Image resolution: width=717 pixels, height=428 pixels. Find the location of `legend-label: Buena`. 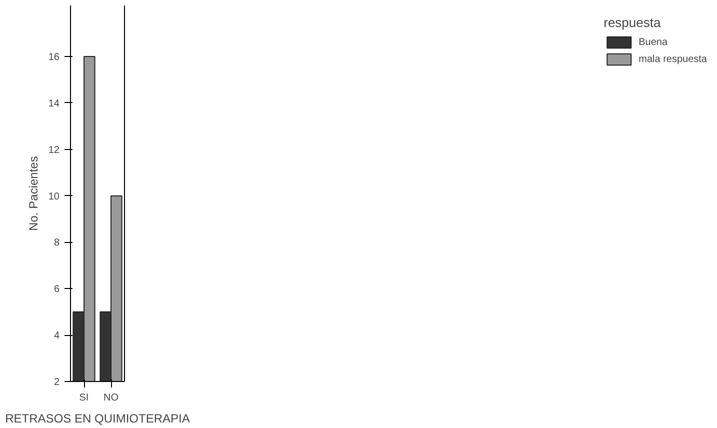

legend-label: Buena is located at coordinates (653, 42).